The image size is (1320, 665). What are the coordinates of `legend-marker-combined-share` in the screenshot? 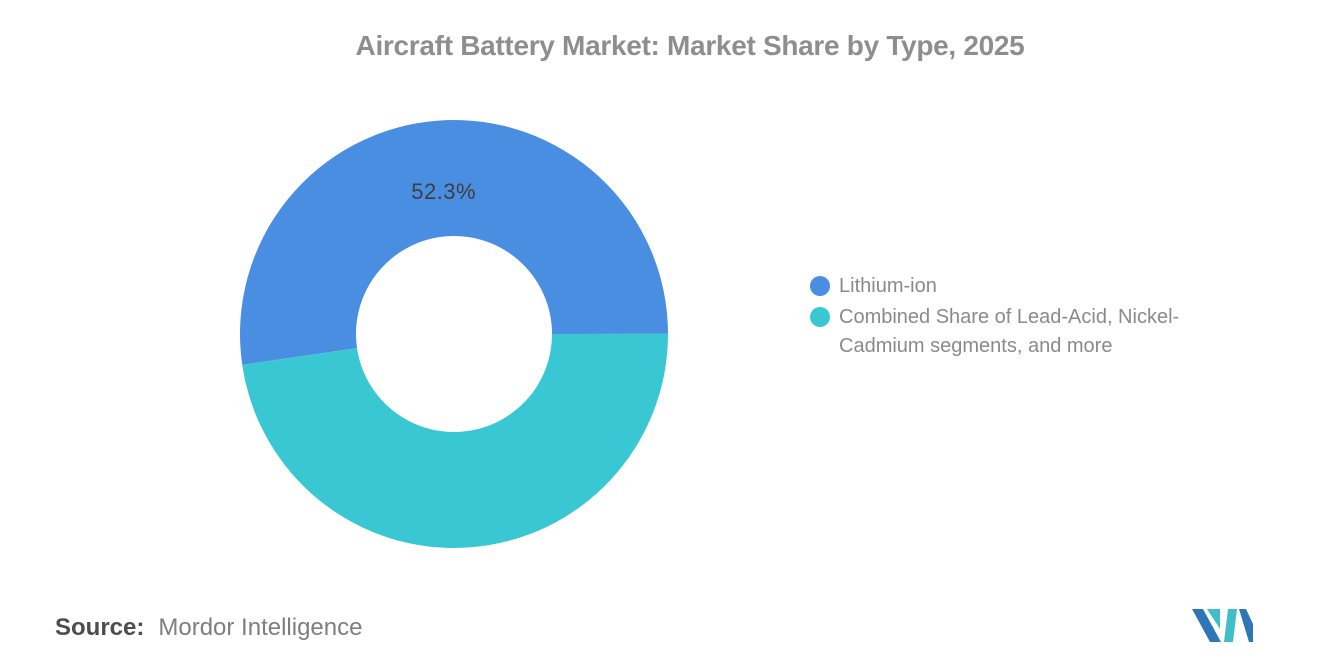 It's located at (820, 317).